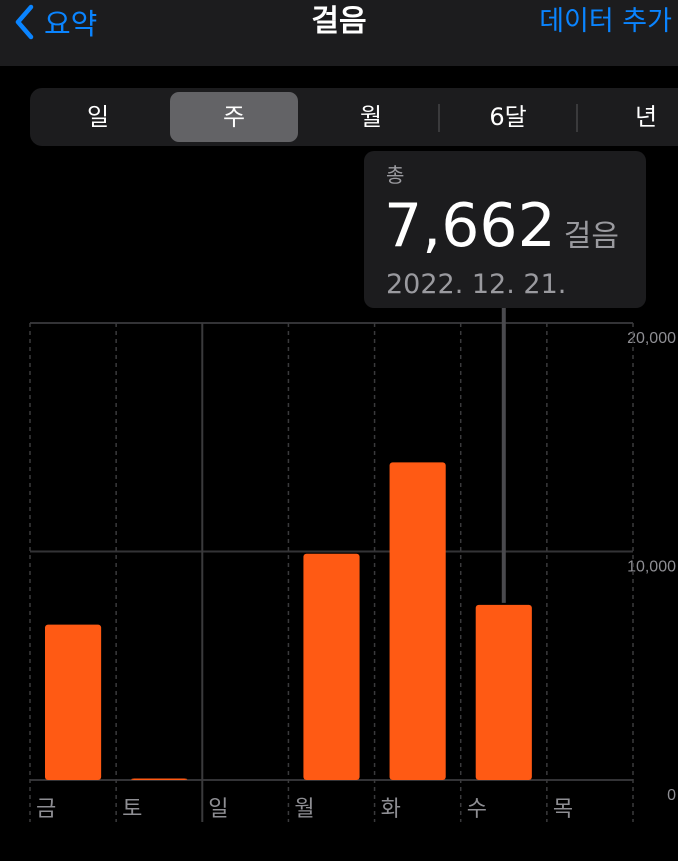 Image resolution: width=678 pixels, height=861 pixels. What do you see at coordinates (391, 809) in the screenshot?
I see `x-tick-label: 화` at bounding box center [391, 809].